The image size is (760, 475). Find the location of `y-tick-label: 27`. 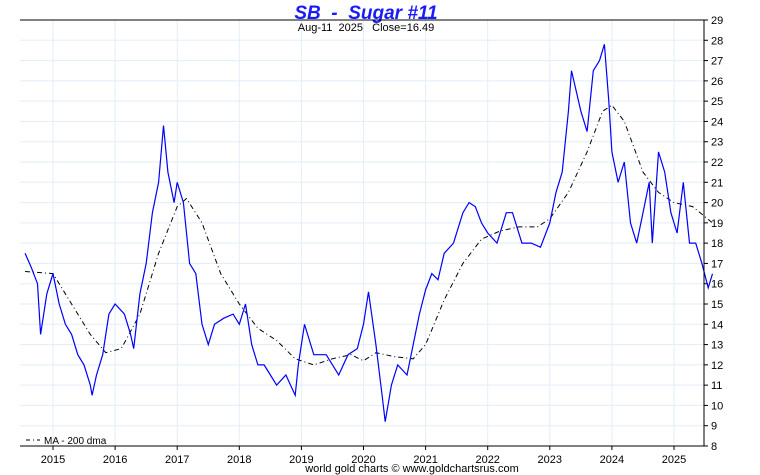

y-tick-label: 27 is located at coordinates (717, 62).